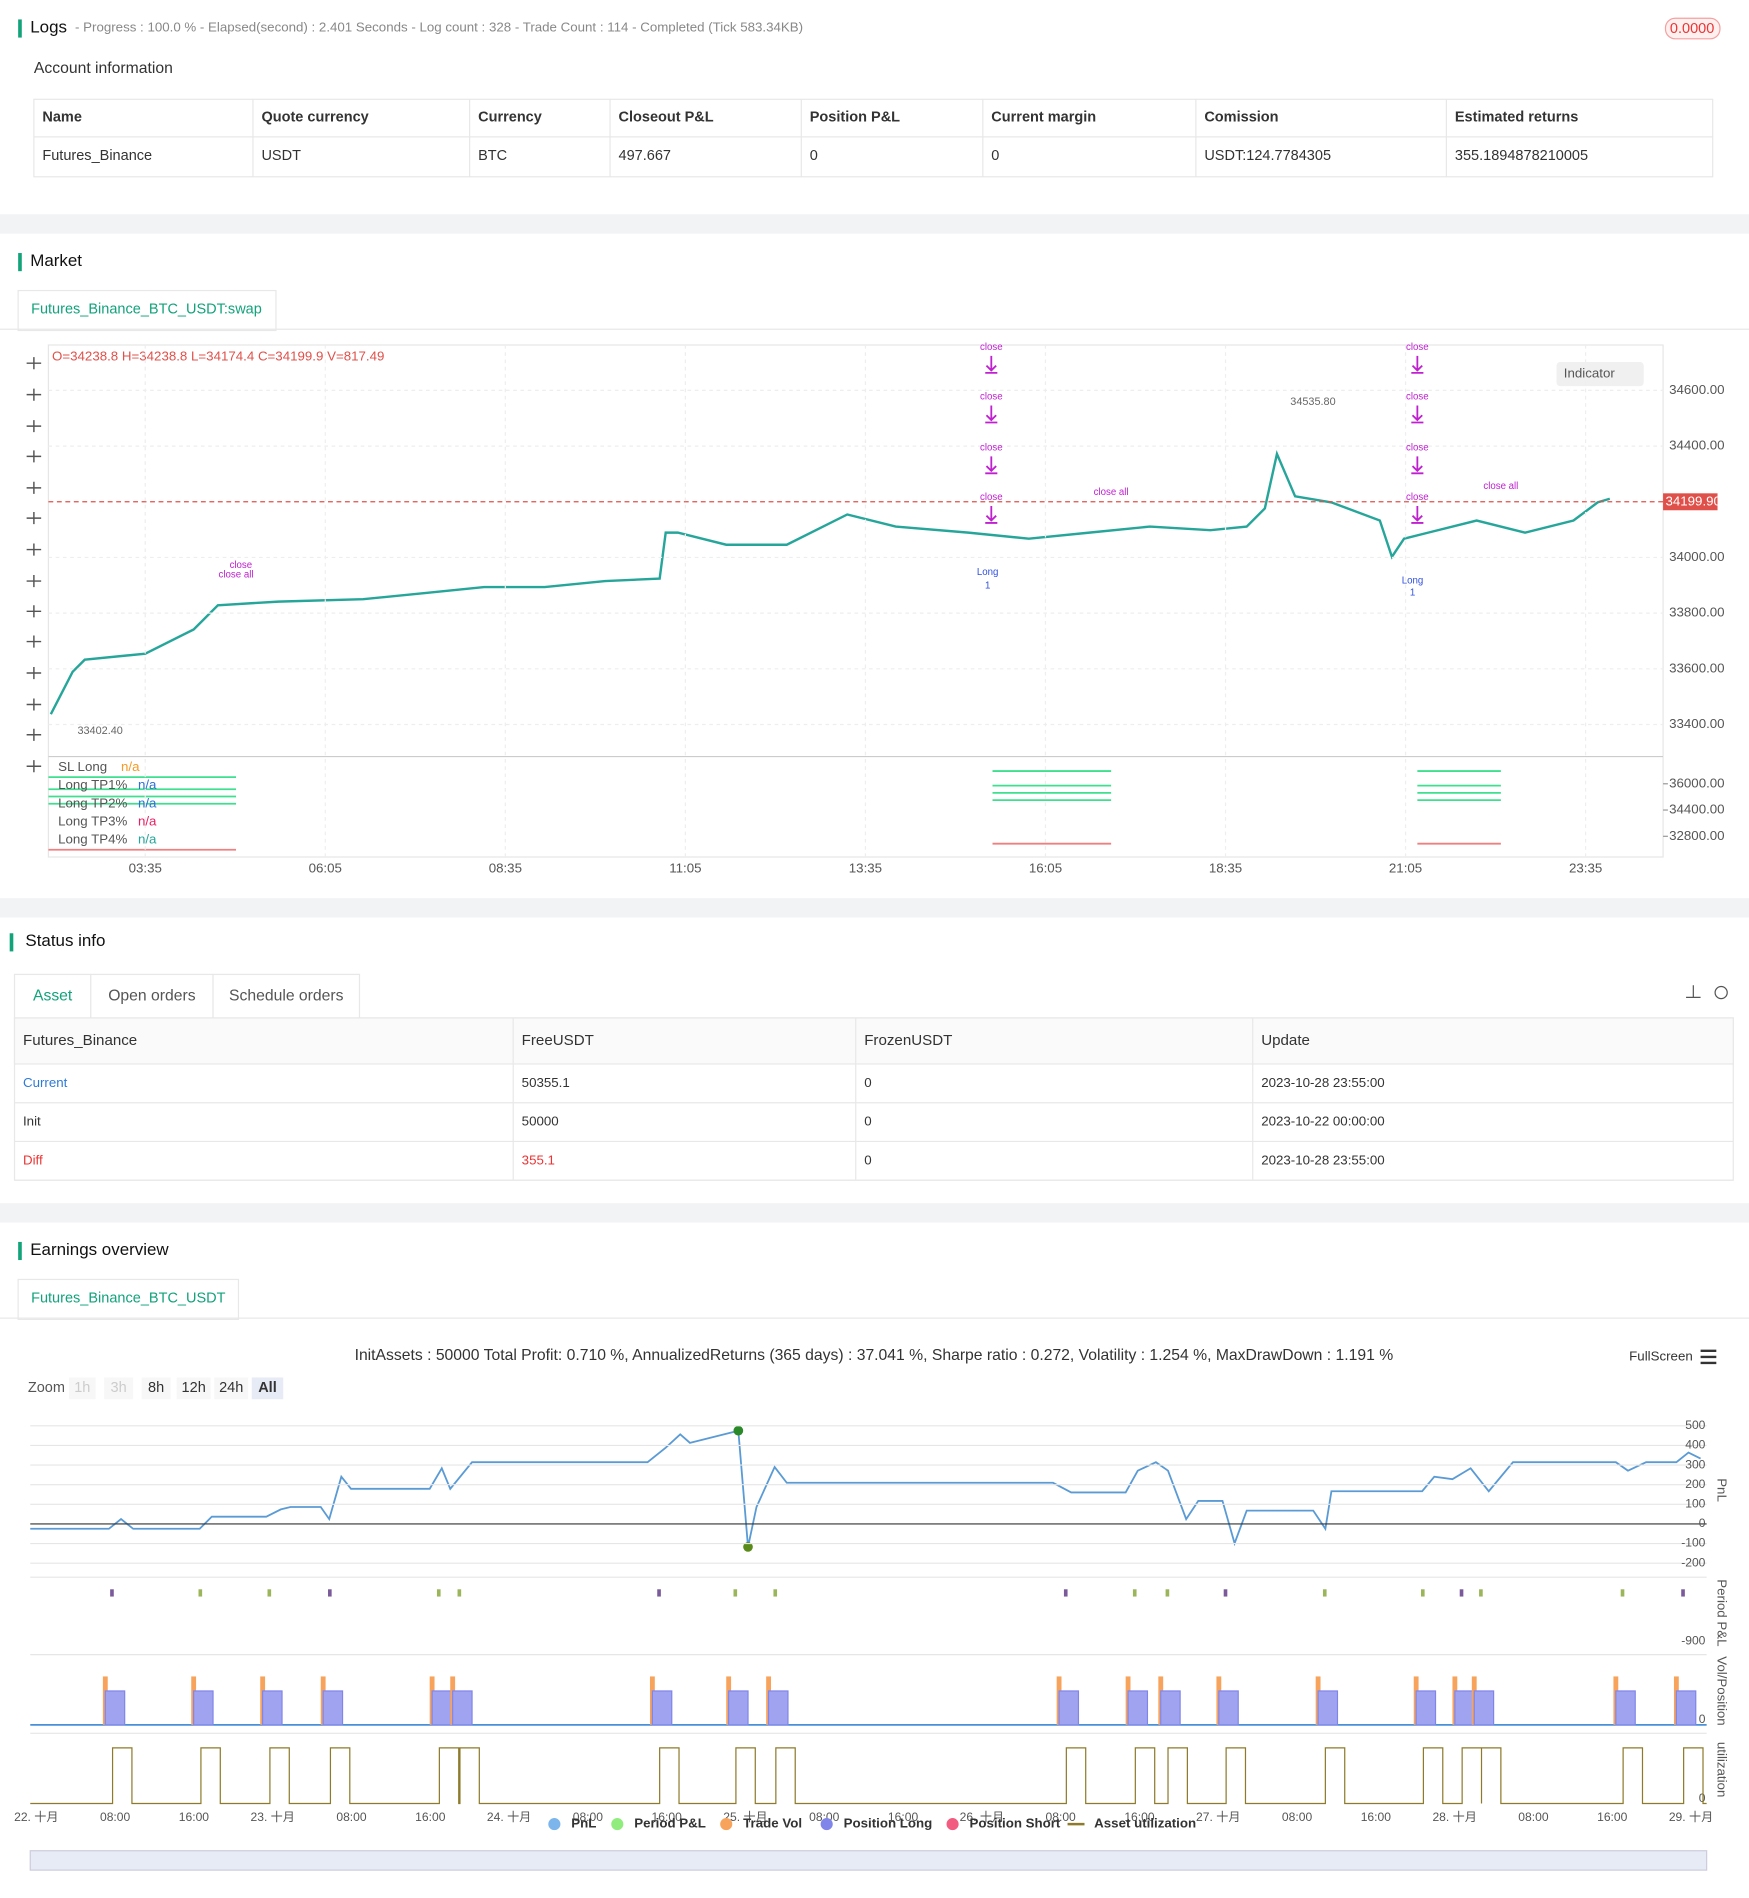  I want to click on zoom-label: 1h, so click(82, 1388).